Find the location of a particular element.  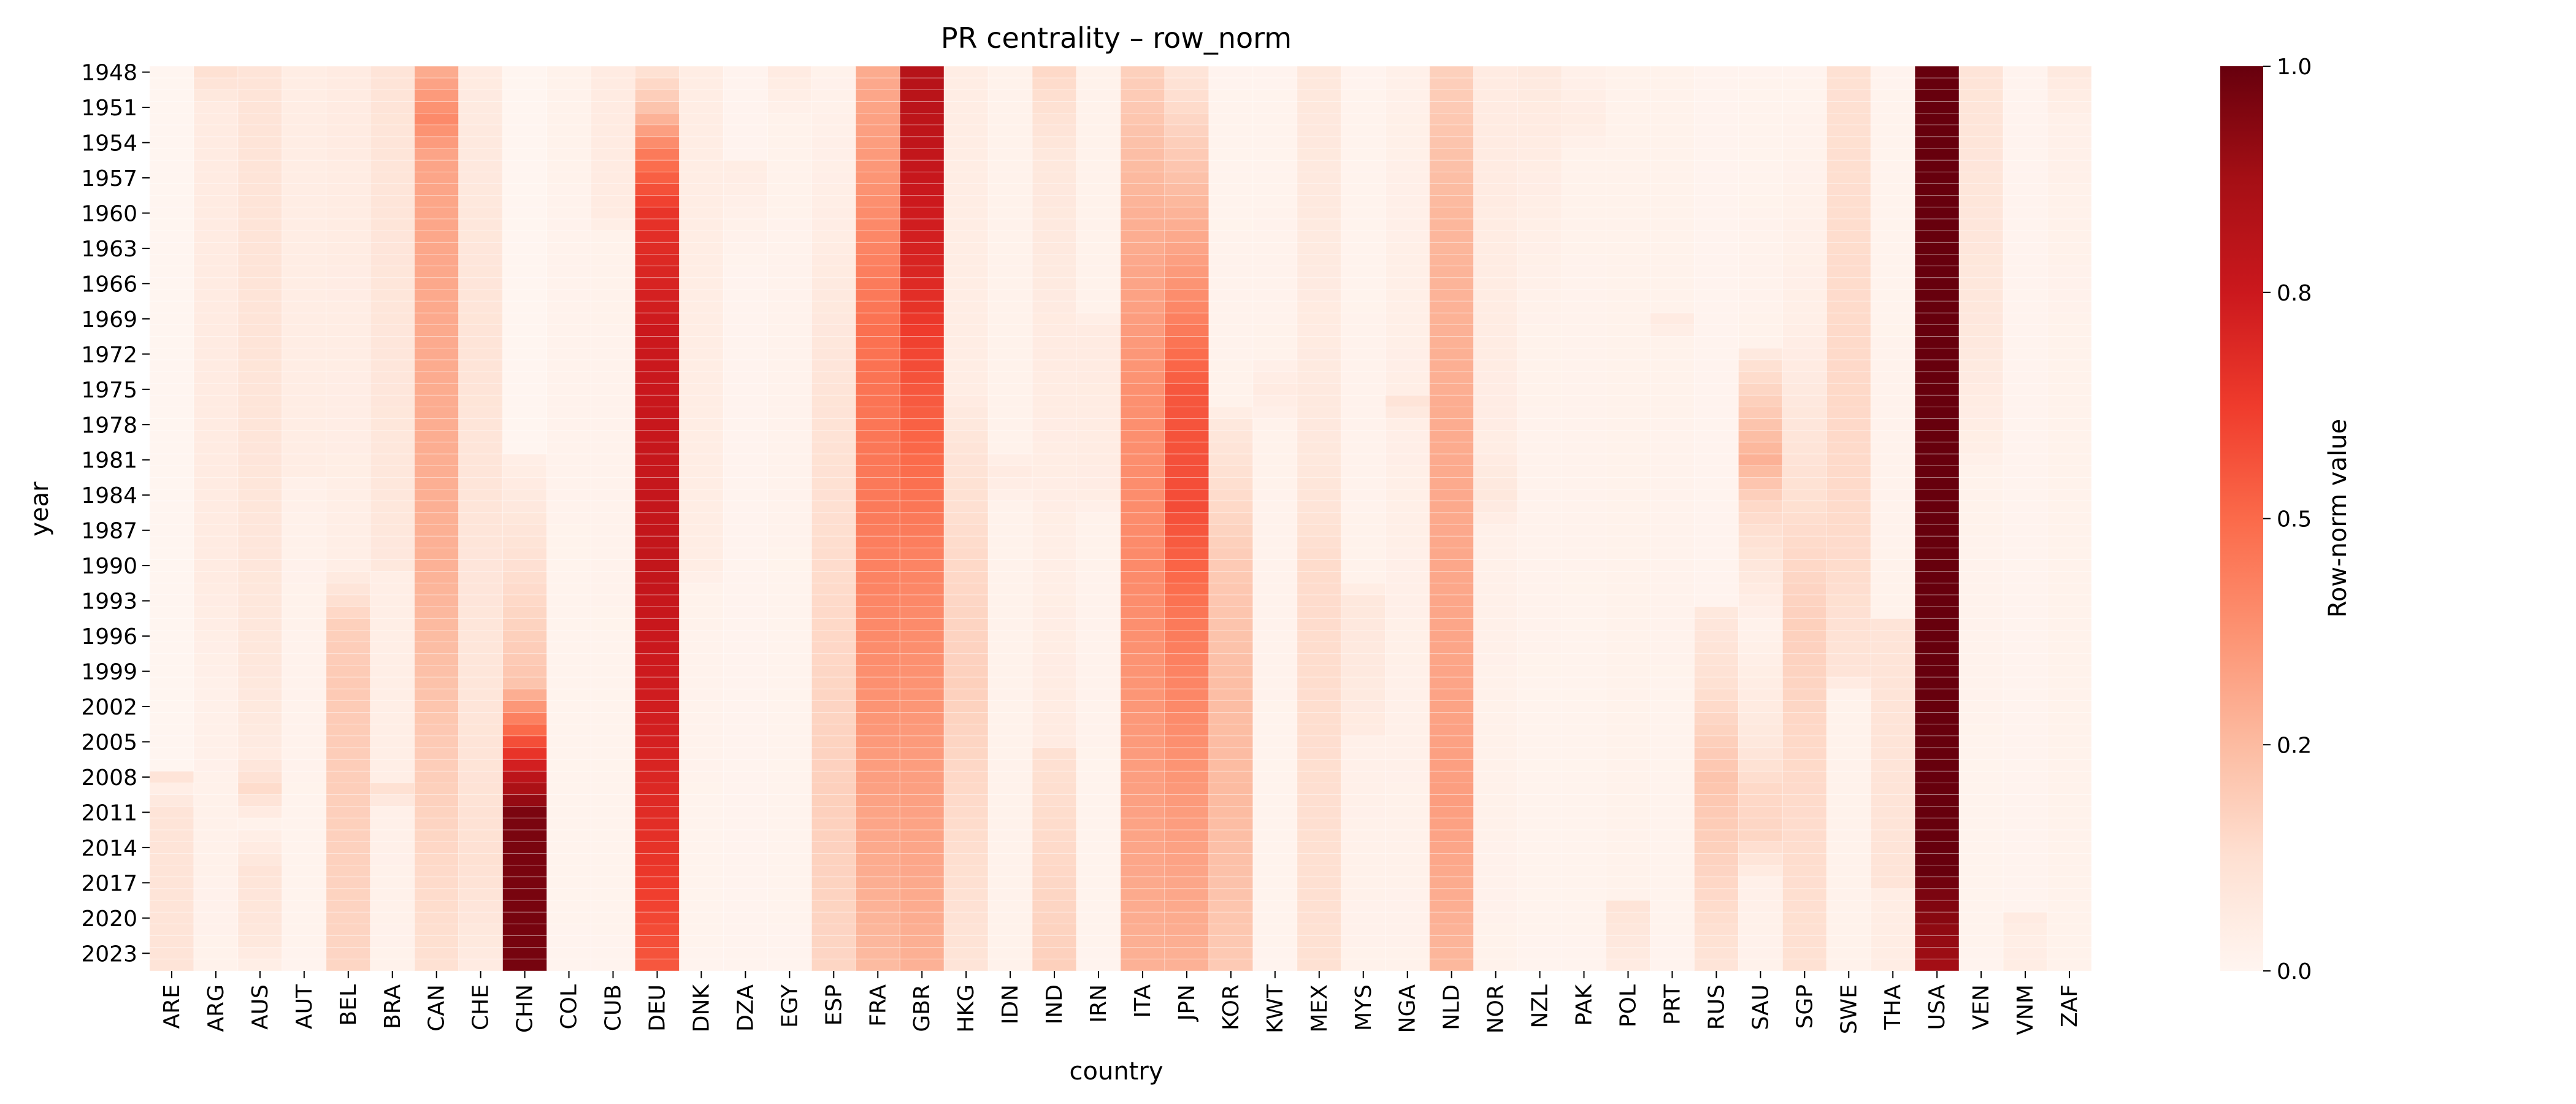

x-tick-label: IND is located at coordinates (1054, 1004).